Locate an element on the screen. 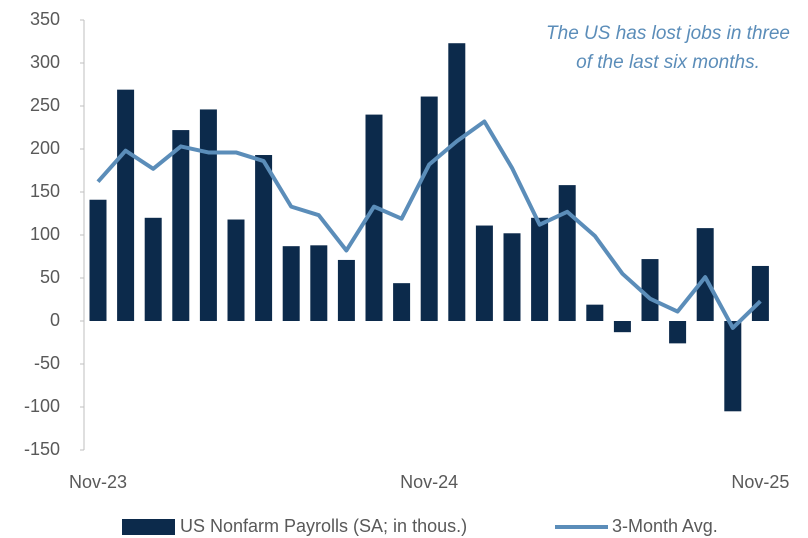  y-tick-label: 50 is located at coordinates (50, 277).